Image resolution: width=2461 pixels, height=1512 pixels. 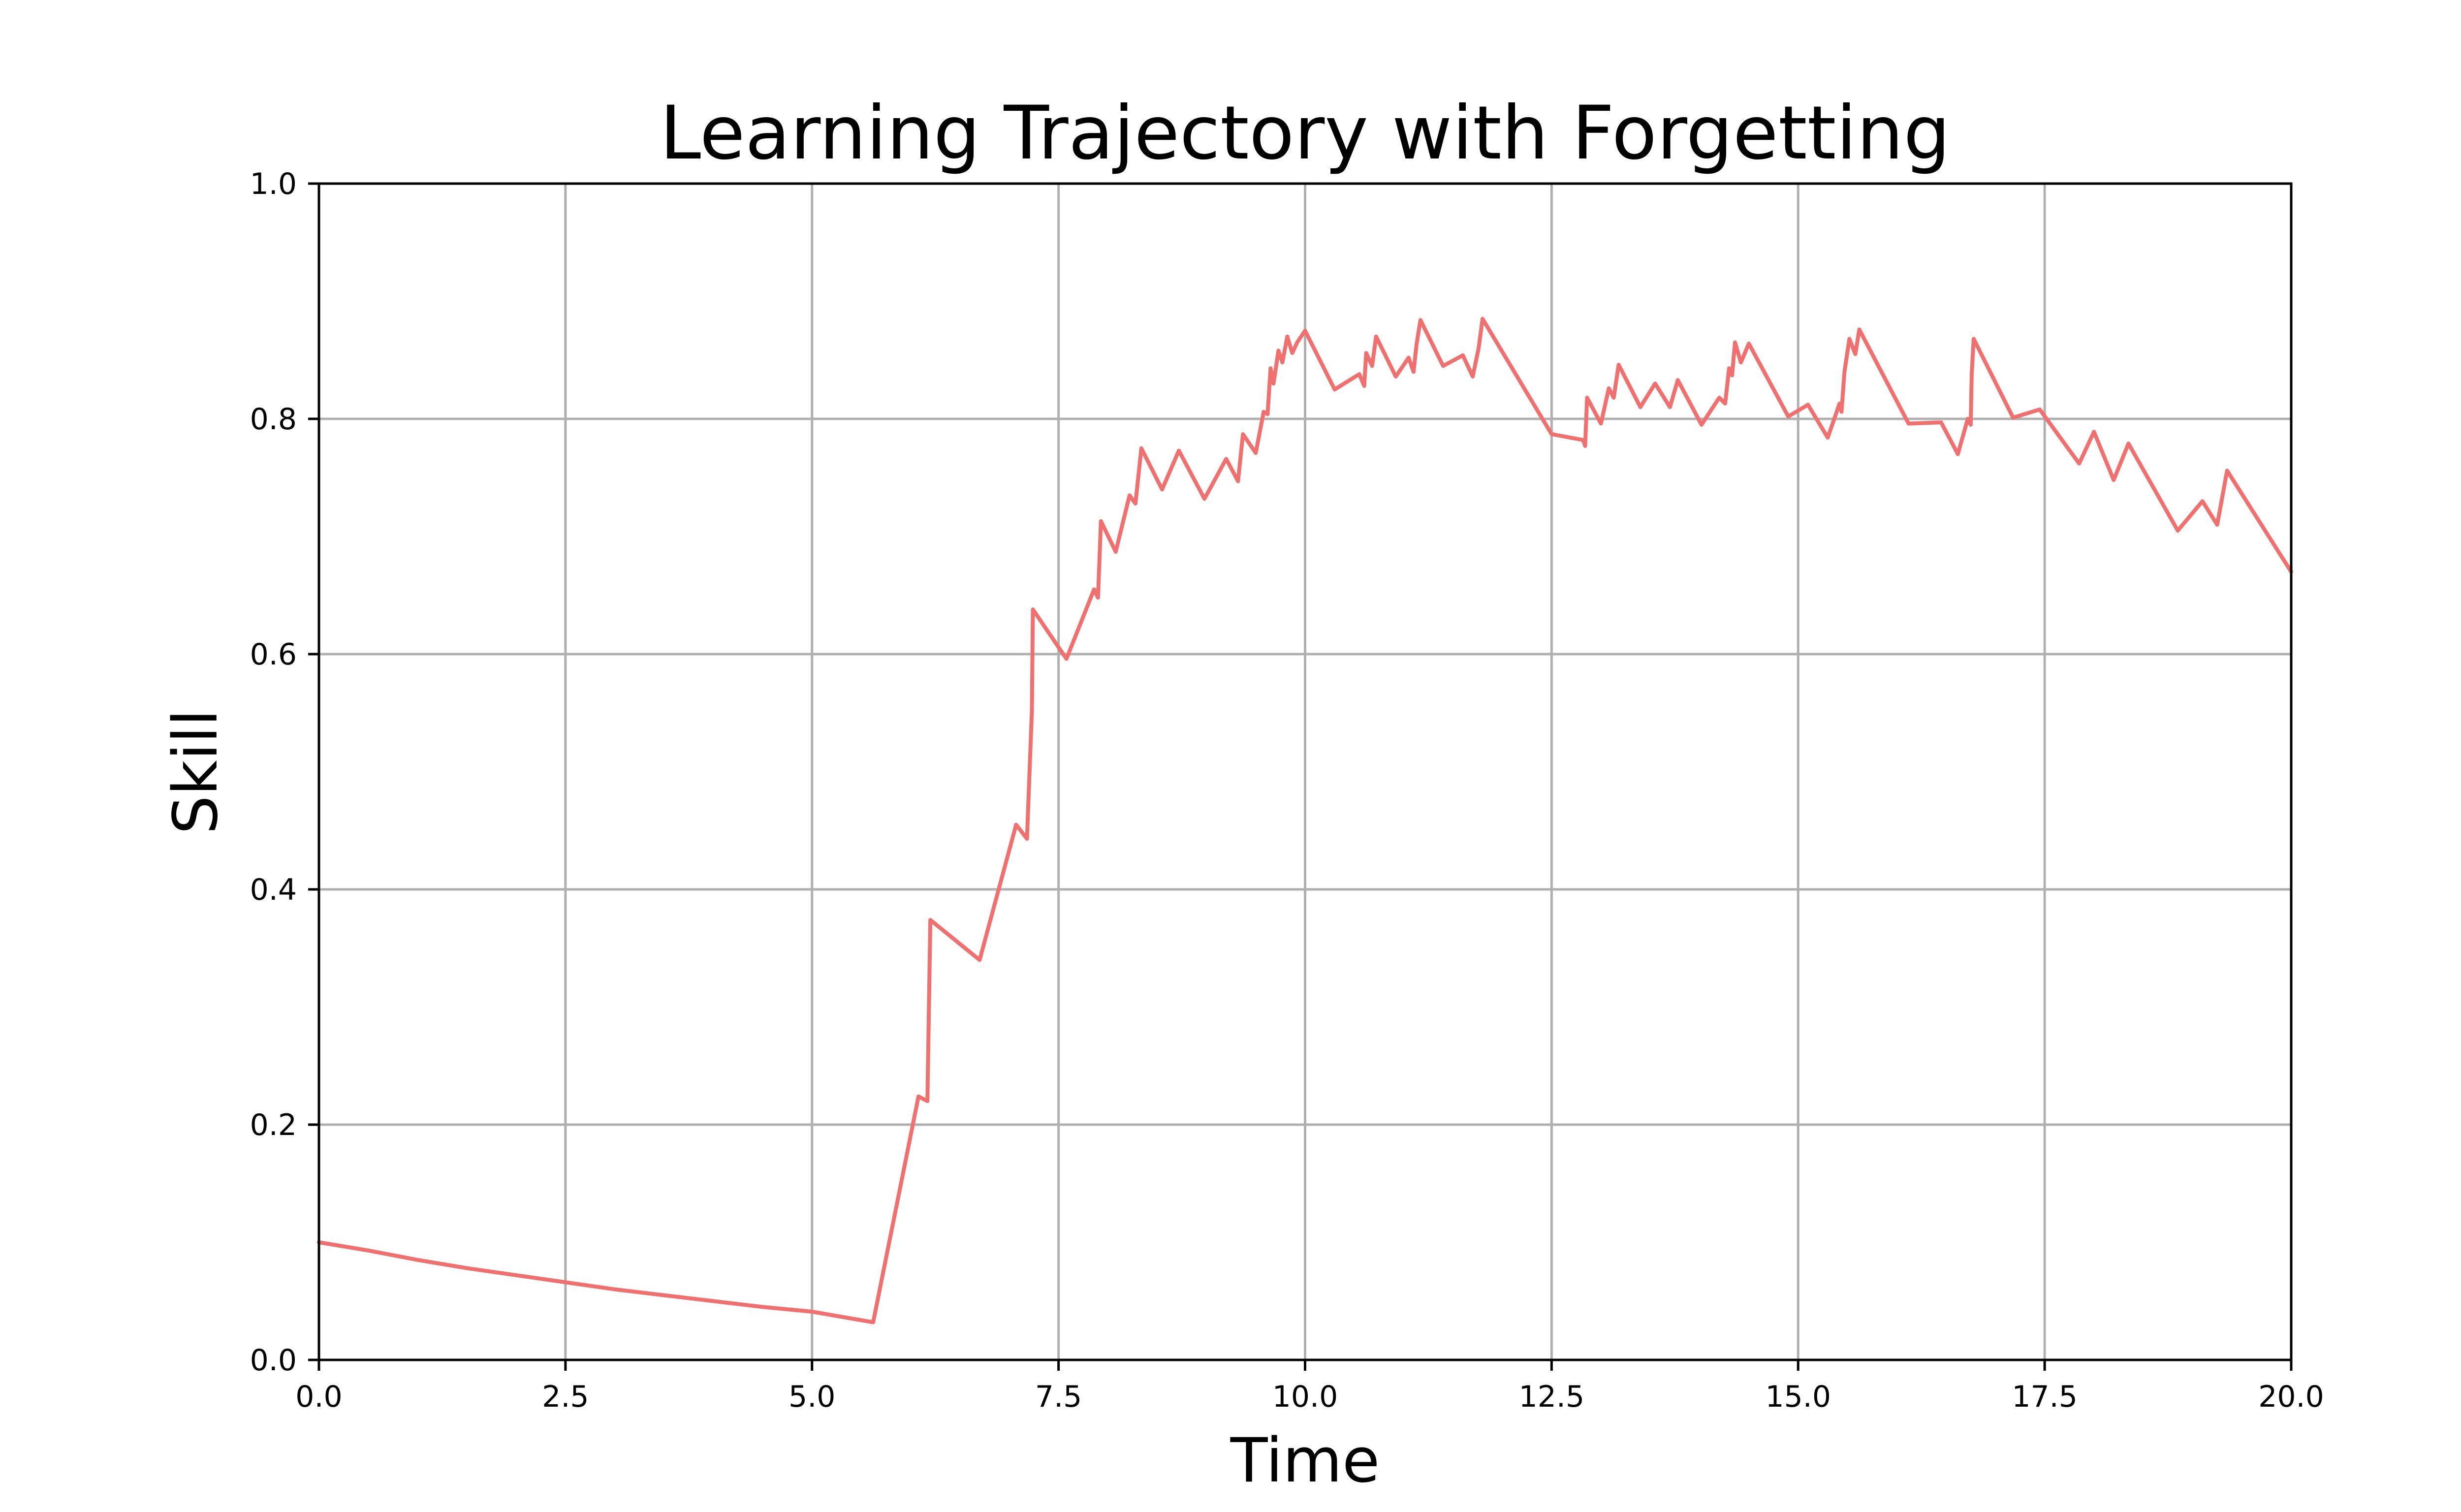 What do you see at coordinates (273, 890) in the screenshot?
I see `y-tick-label: 0.4` at bounding box center [273, 890].